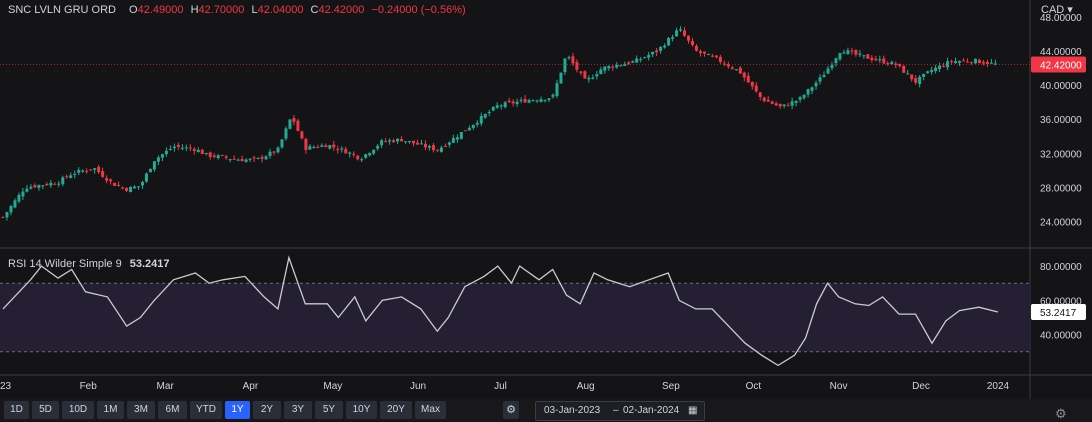 Image resolution: width=1092 pixels, height=422 pixels. Describe the element at coordinates (149, 264) in the screenshot. I see `rsi-legend-value: 53.2417` at that location.